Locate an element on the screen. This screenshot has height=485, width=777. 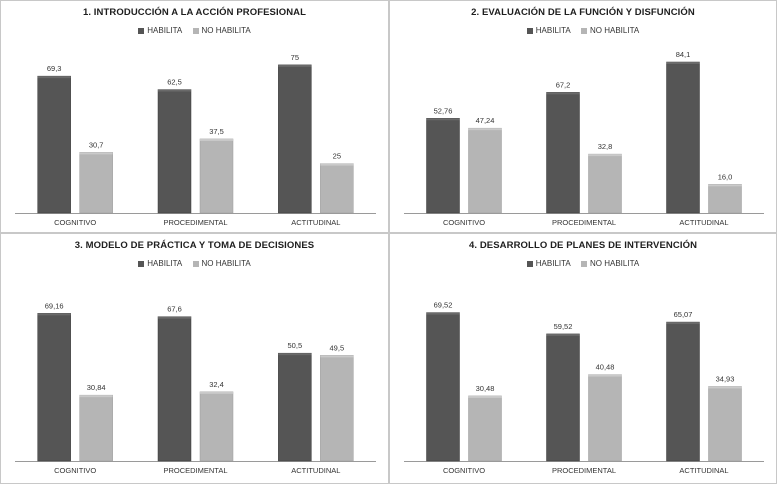
data-label: 69,16 is located at coordinates (54, 305).